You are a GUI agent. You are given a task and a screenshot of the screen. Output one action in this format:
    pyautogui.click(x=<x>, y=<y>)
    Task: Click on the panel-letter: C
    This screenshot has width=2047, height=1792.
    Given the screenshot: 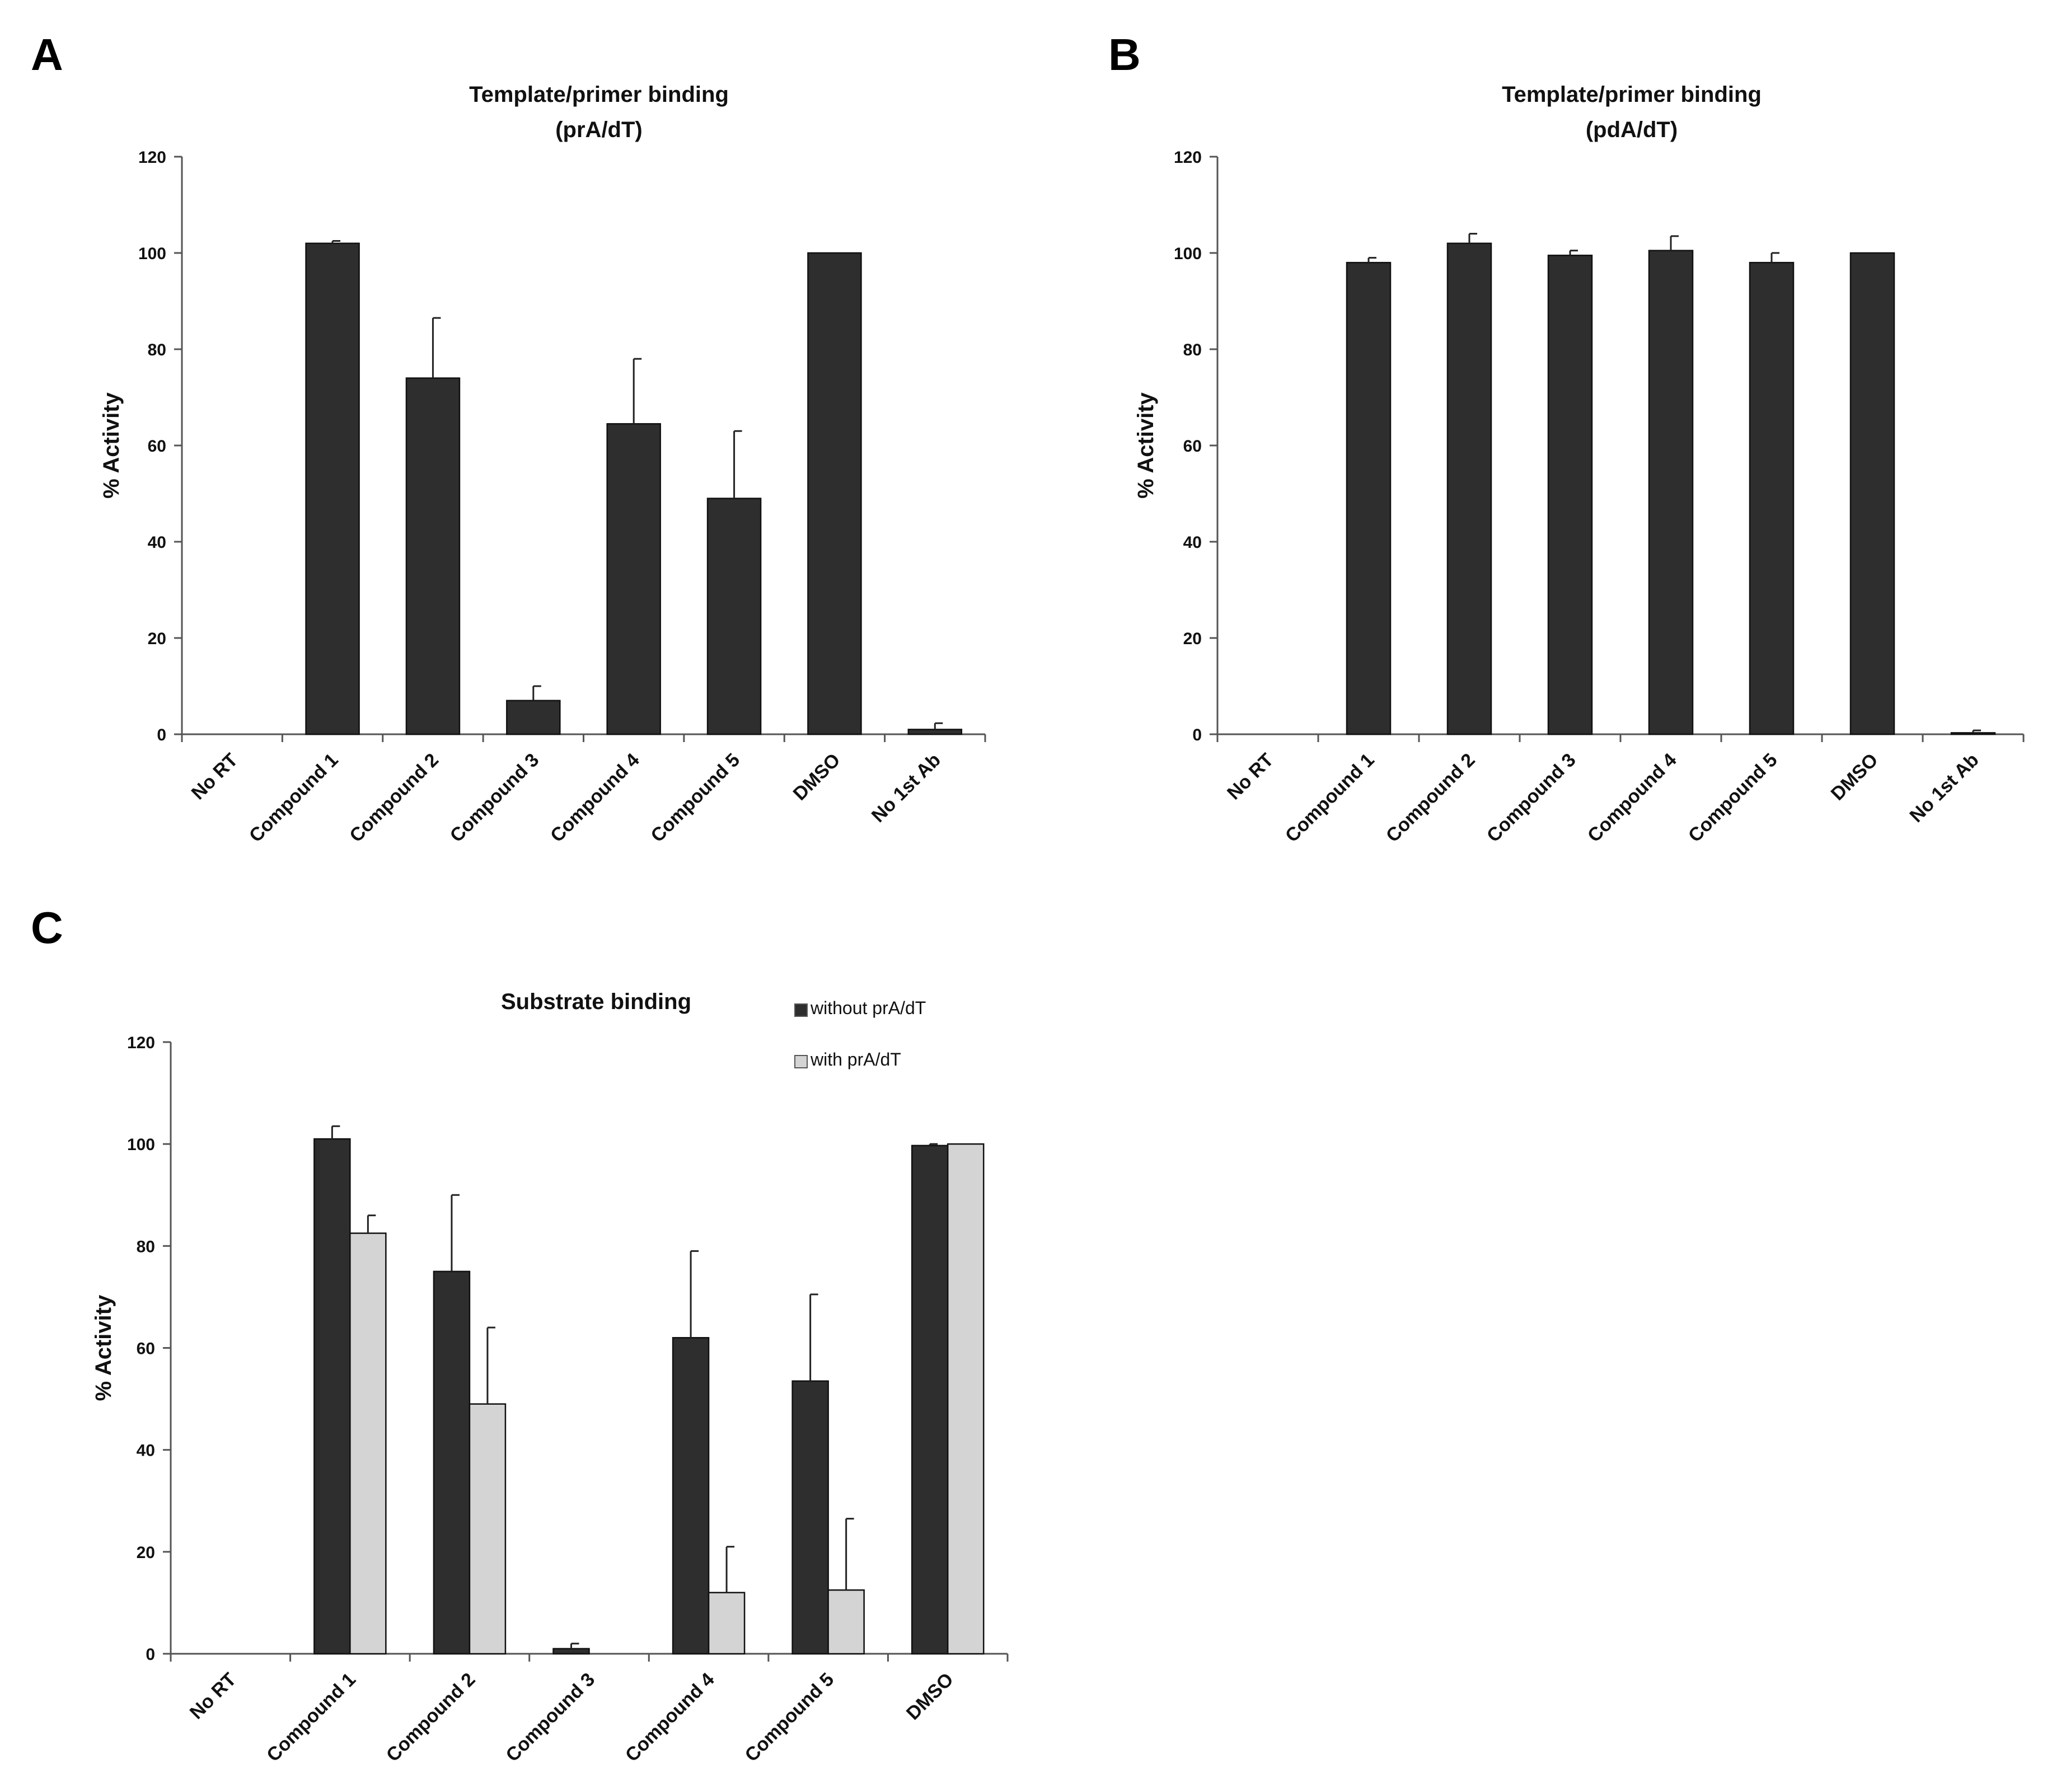 What is the action you would take?
    pyautogui.click(x=47, y=928)
    